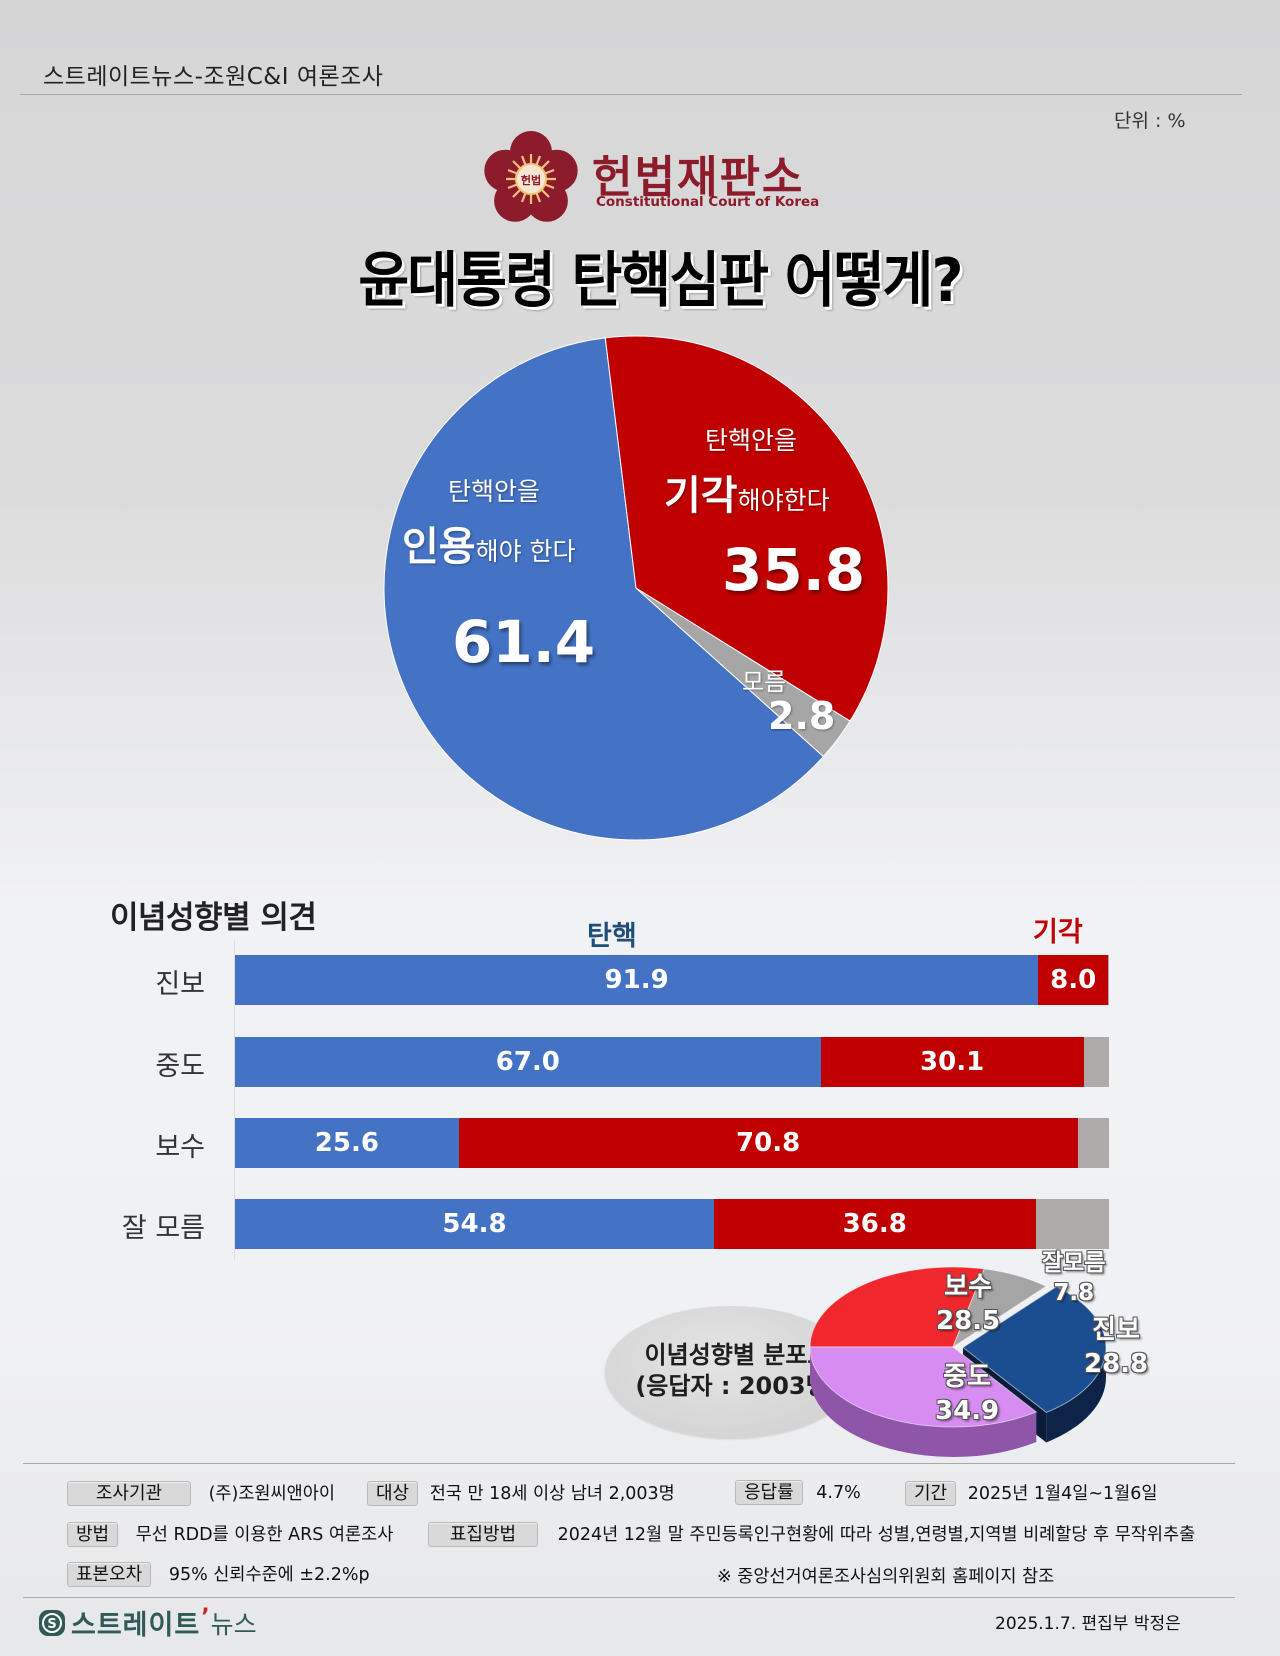 Image resolution: width=1280 pixels, height=1656 pixels. I want to click on main-pie-chart, so click(636, 588).